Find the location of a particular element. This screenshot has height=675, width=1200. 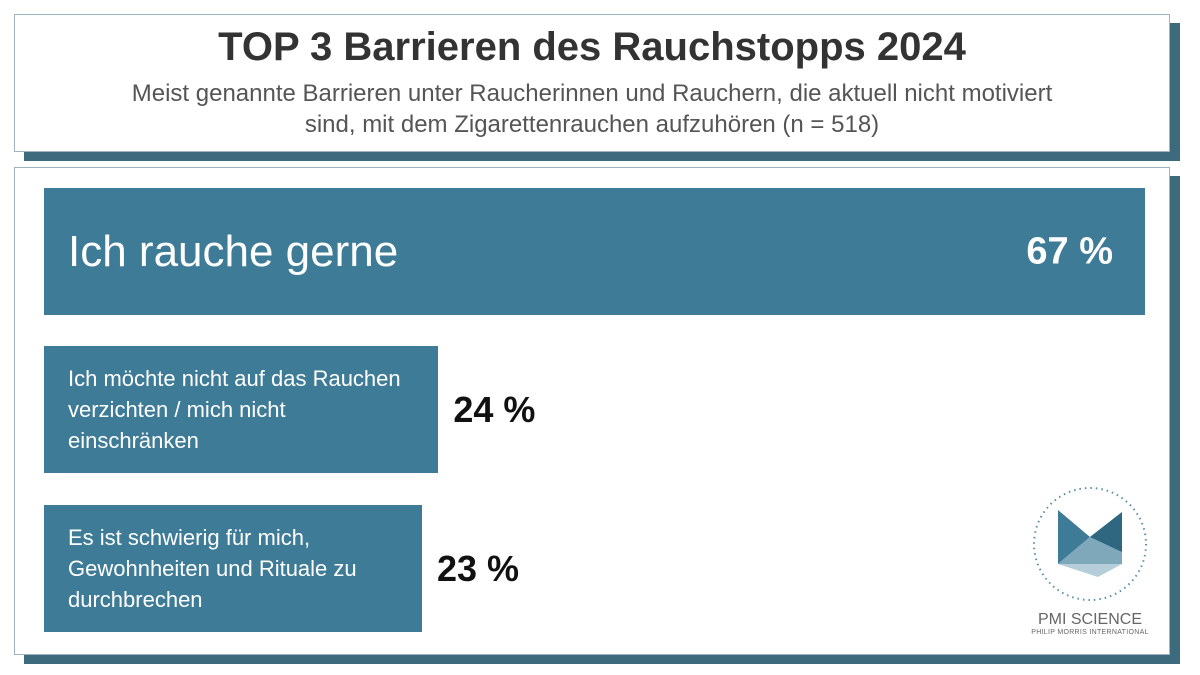

logo-mark is located at coordinates (1090, 544).